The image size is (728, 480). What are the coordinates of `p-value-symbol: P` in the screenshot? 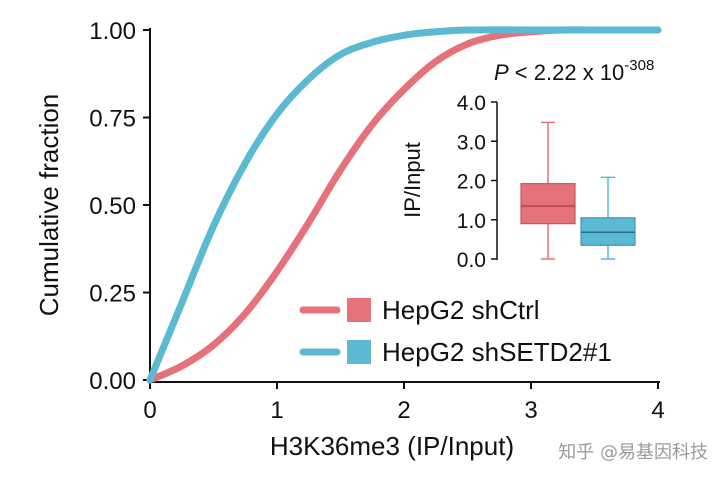 It's located at (501, 72).